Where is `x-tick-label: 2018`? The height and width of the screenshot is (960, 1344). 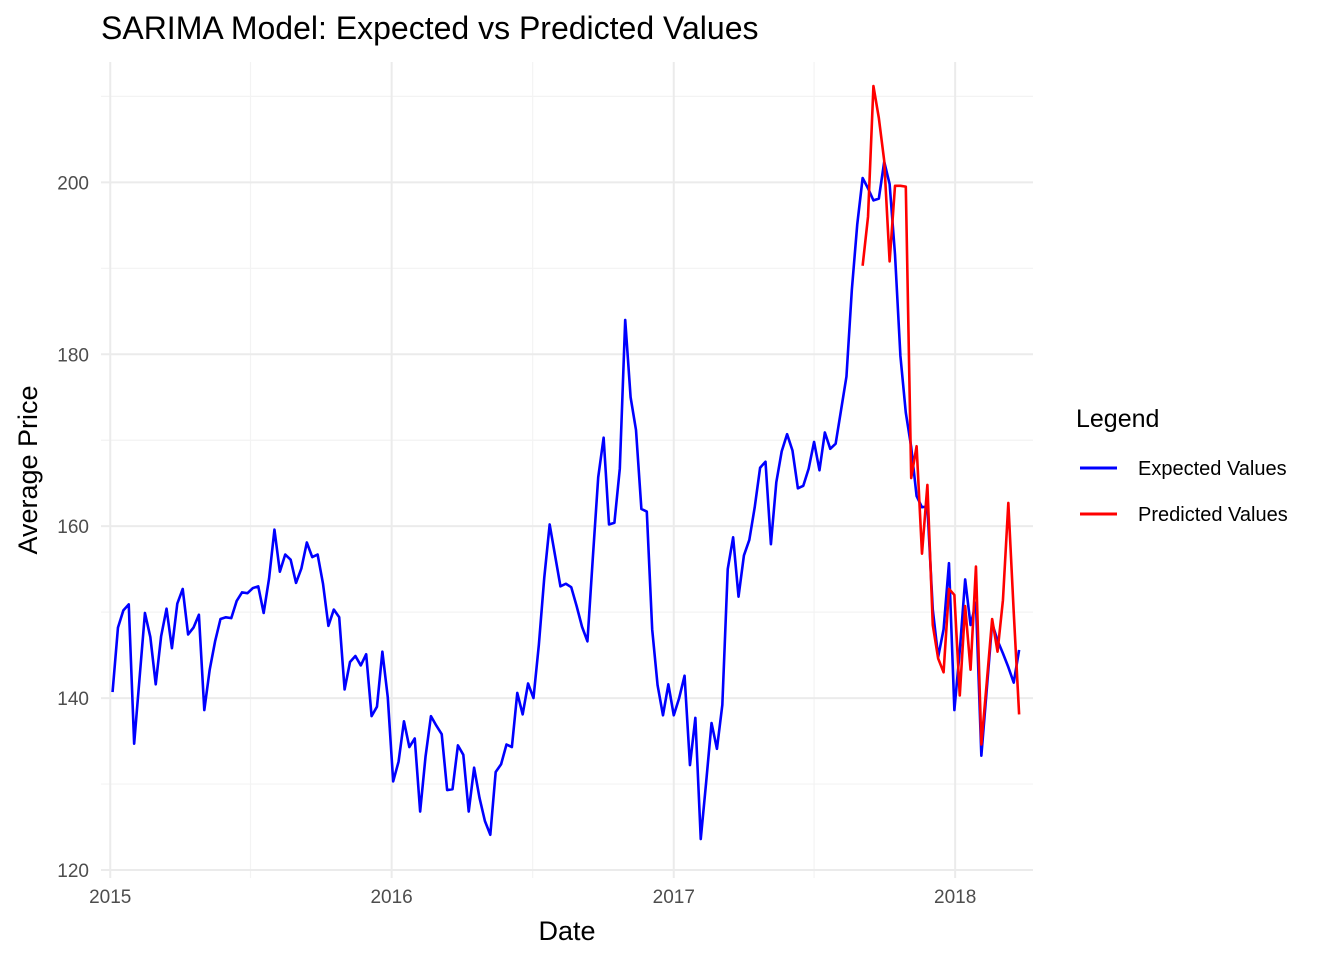 x-tick-label: 2018 is located at coordinates (955, 897).